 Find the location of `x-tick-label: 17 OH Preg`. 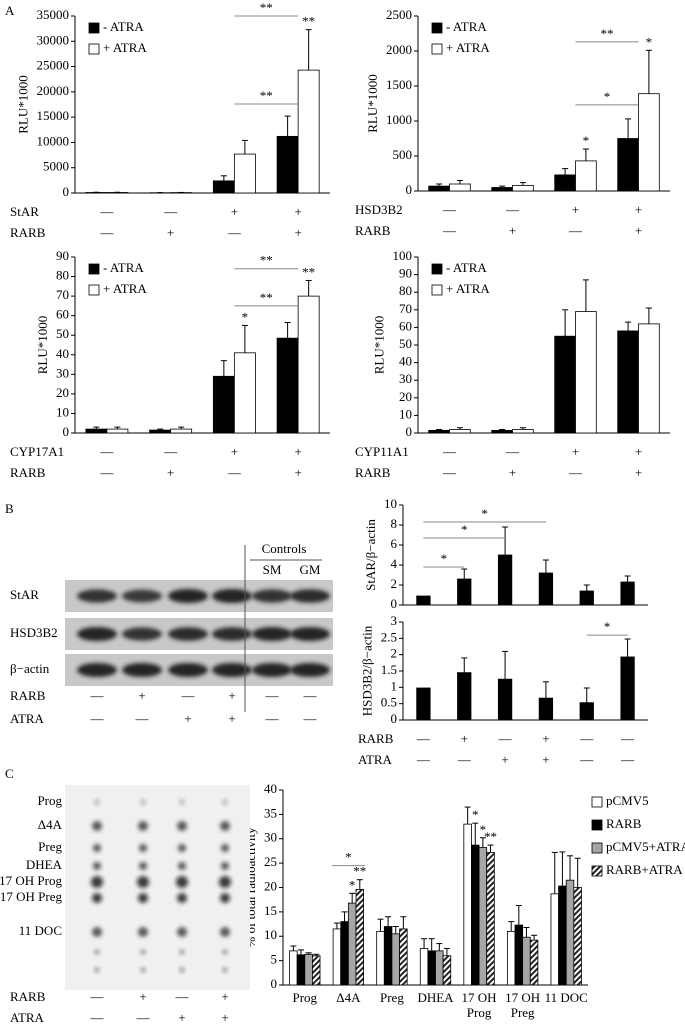

x-tick-label: 17 OH Preg is located at coordinates (523, 1005).